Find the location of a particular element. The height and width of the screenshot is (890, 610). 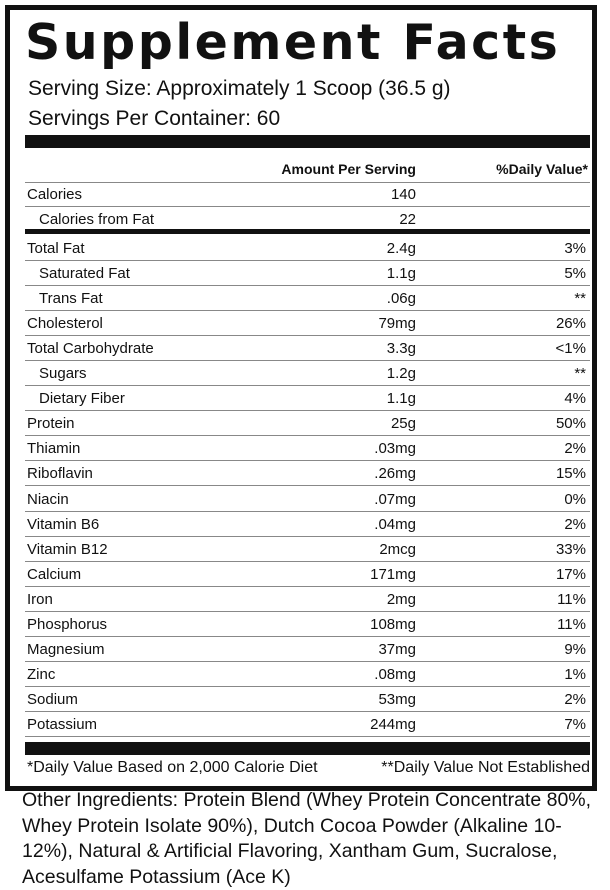

table-row: Iron 2mg 11% is located at coordinates (307, 599).